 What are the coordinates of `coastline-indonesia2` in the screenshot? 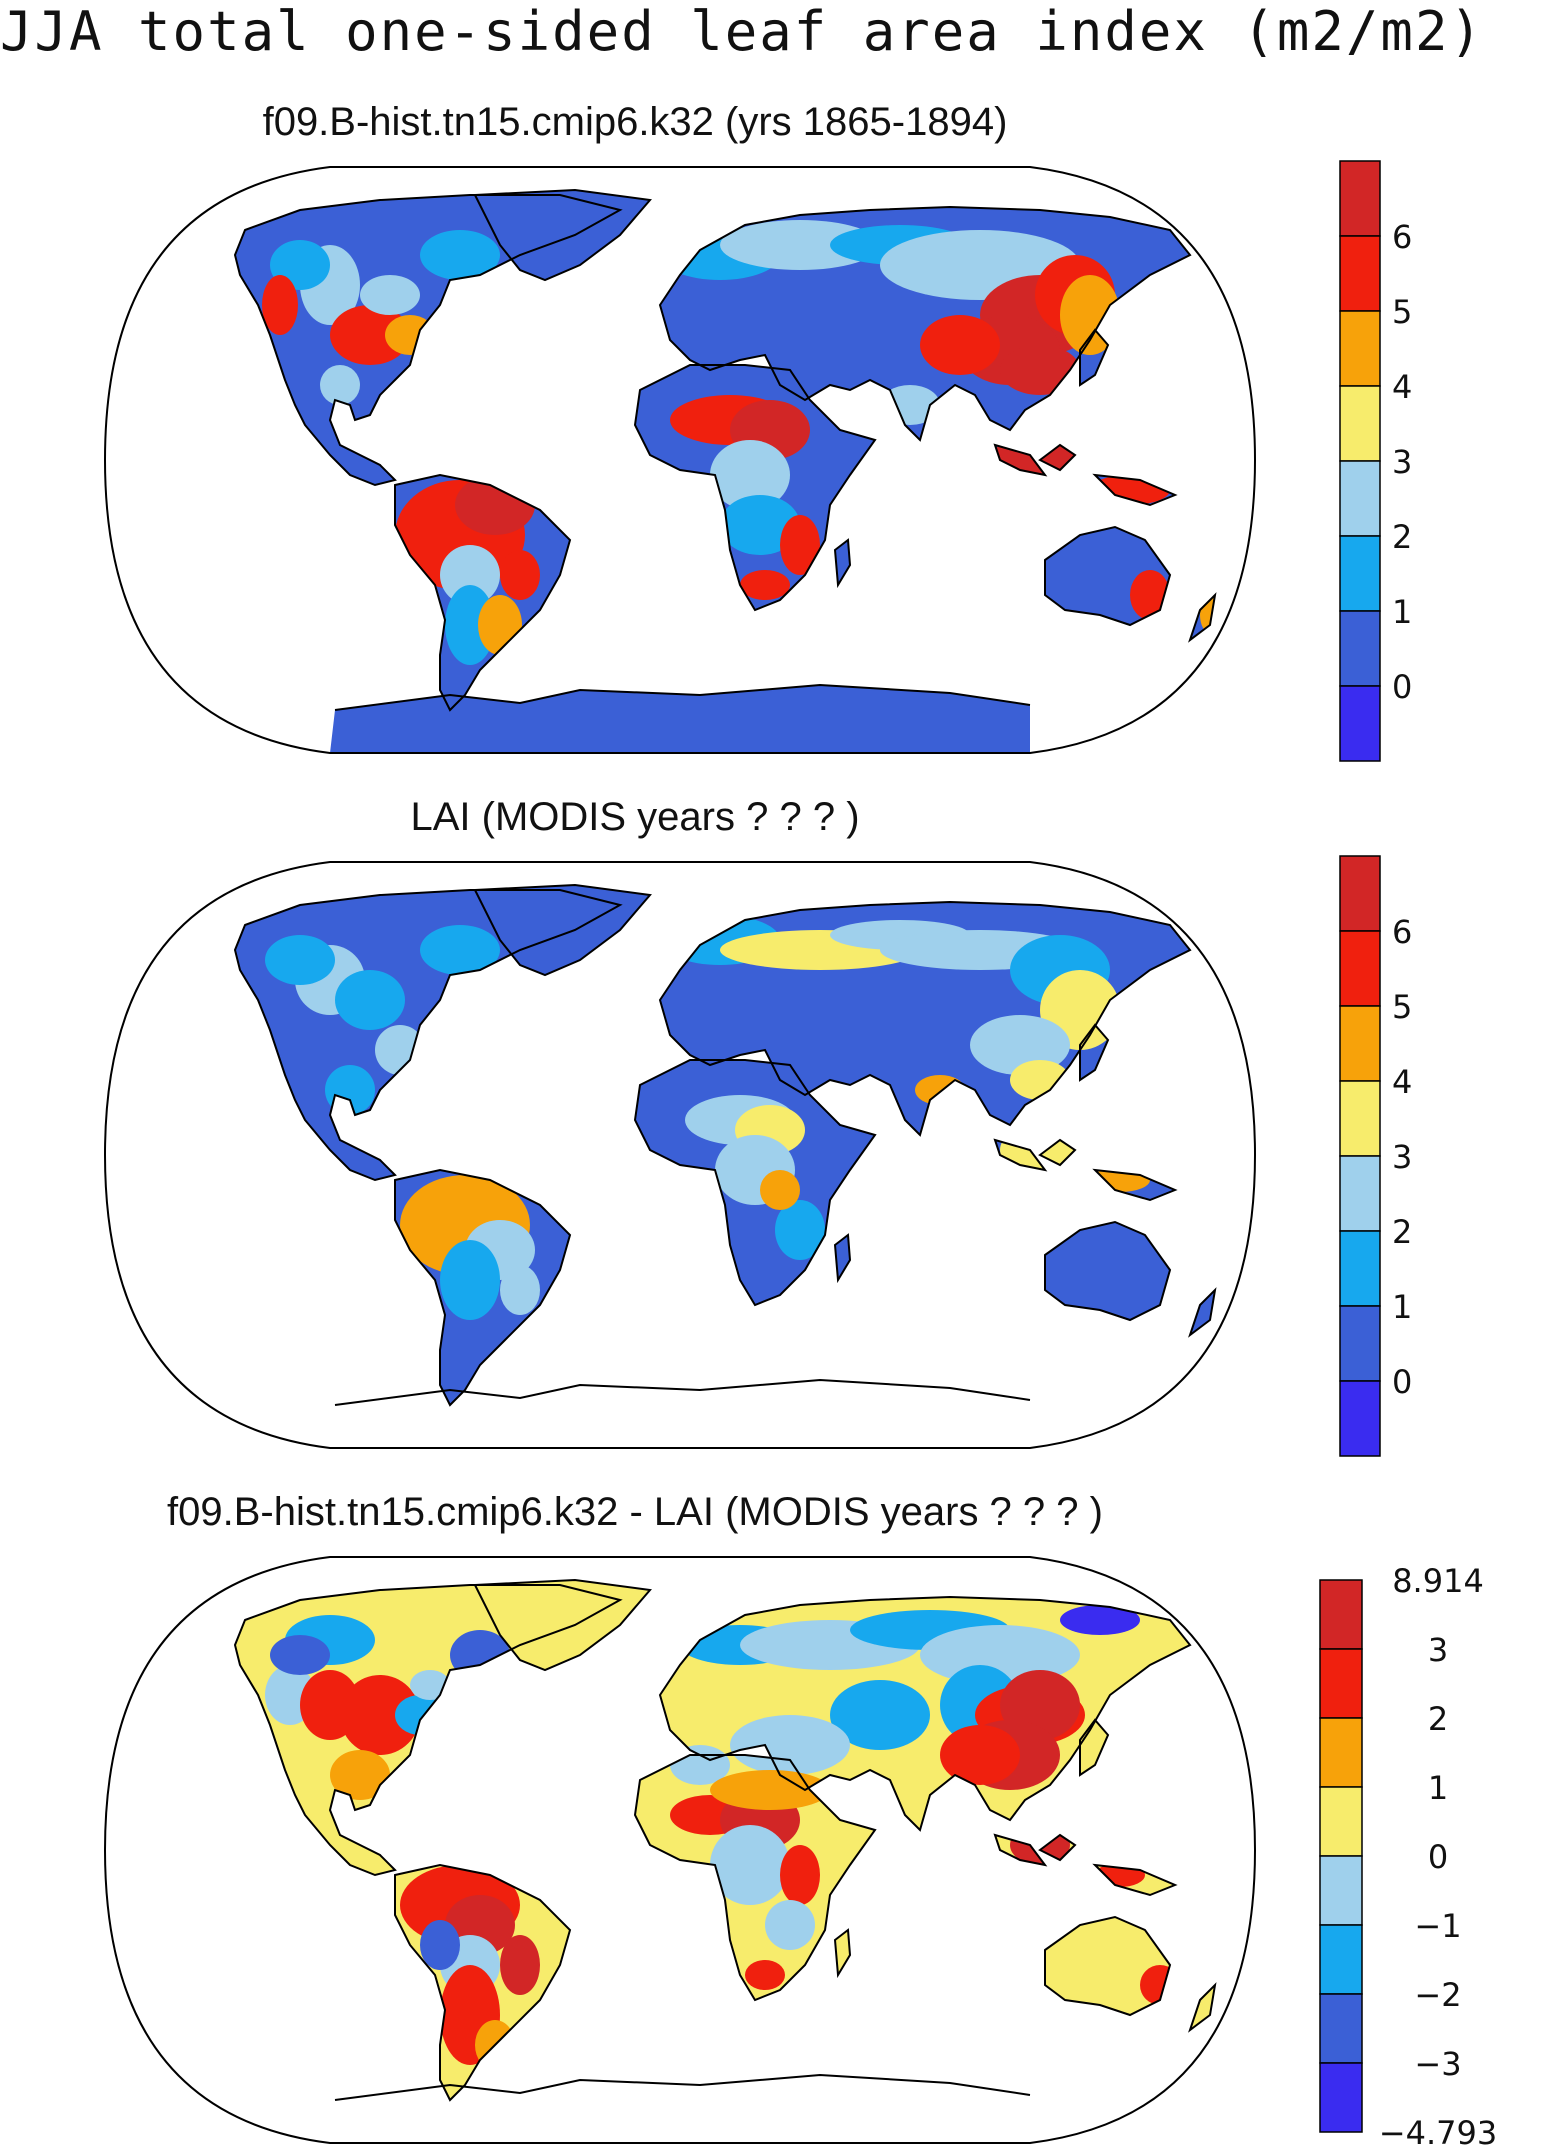 It's located at (1057, 457).